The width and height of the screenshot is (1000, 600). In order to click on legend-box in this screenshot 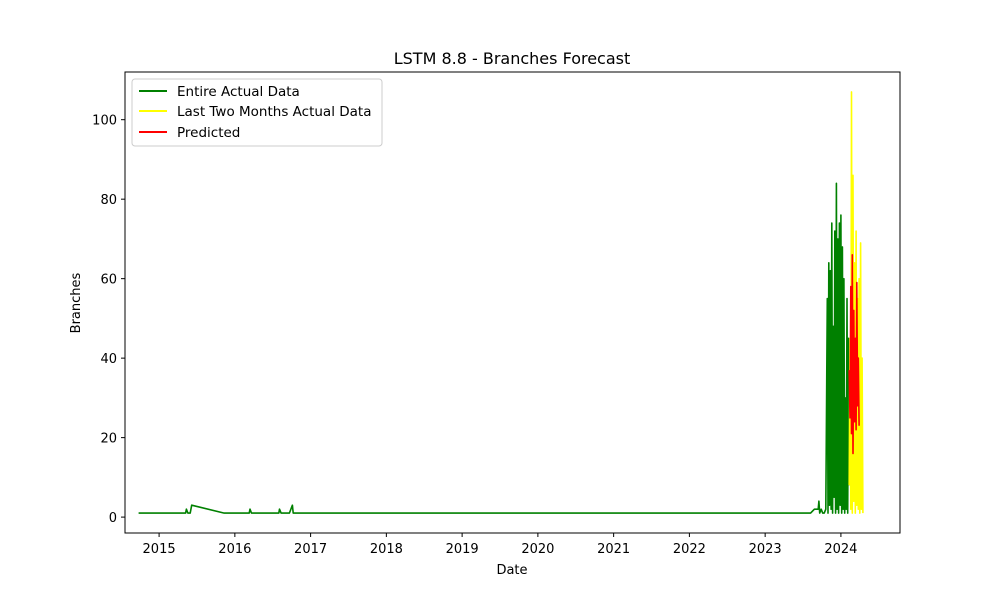, I will do `click(257, 112)`.